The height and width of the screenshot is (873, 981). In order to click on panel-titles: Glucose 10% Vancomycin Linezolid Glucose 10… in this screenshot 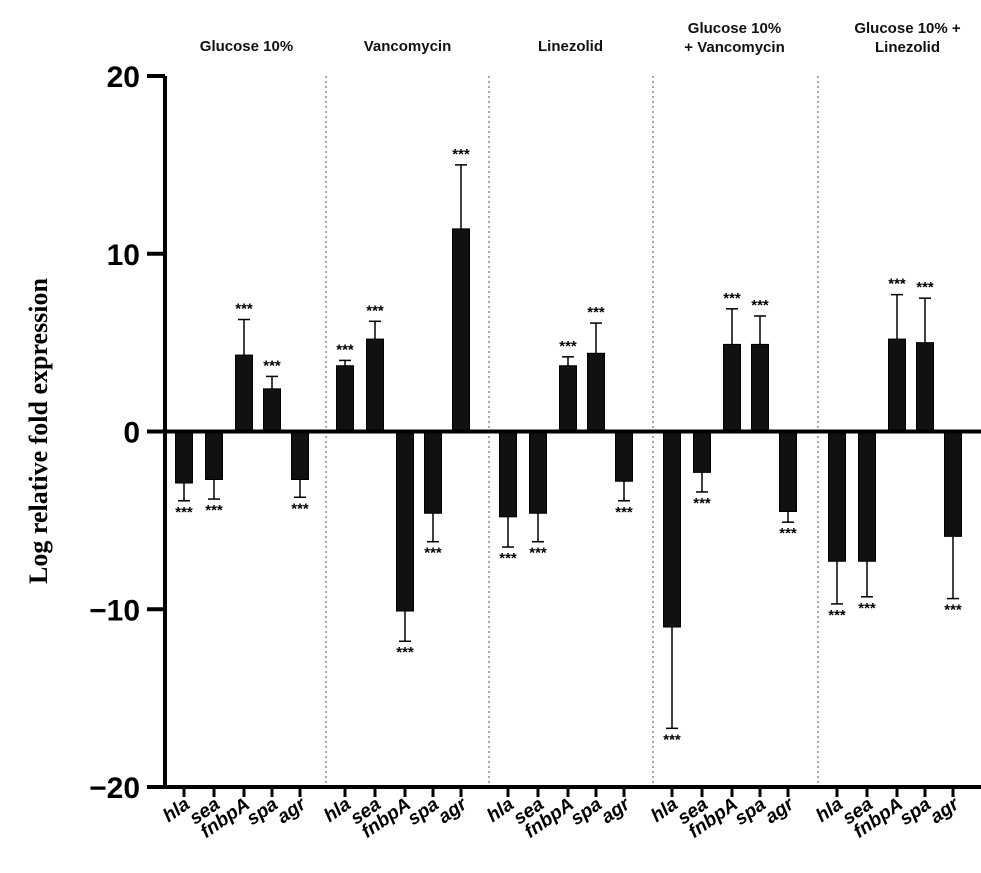, I will do `click(580, 38)`.